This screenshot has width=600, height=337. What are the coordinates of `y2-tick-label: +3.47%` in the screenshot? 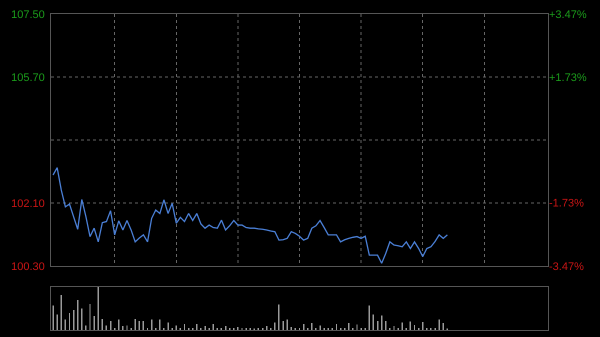 It's located at (568, 14).